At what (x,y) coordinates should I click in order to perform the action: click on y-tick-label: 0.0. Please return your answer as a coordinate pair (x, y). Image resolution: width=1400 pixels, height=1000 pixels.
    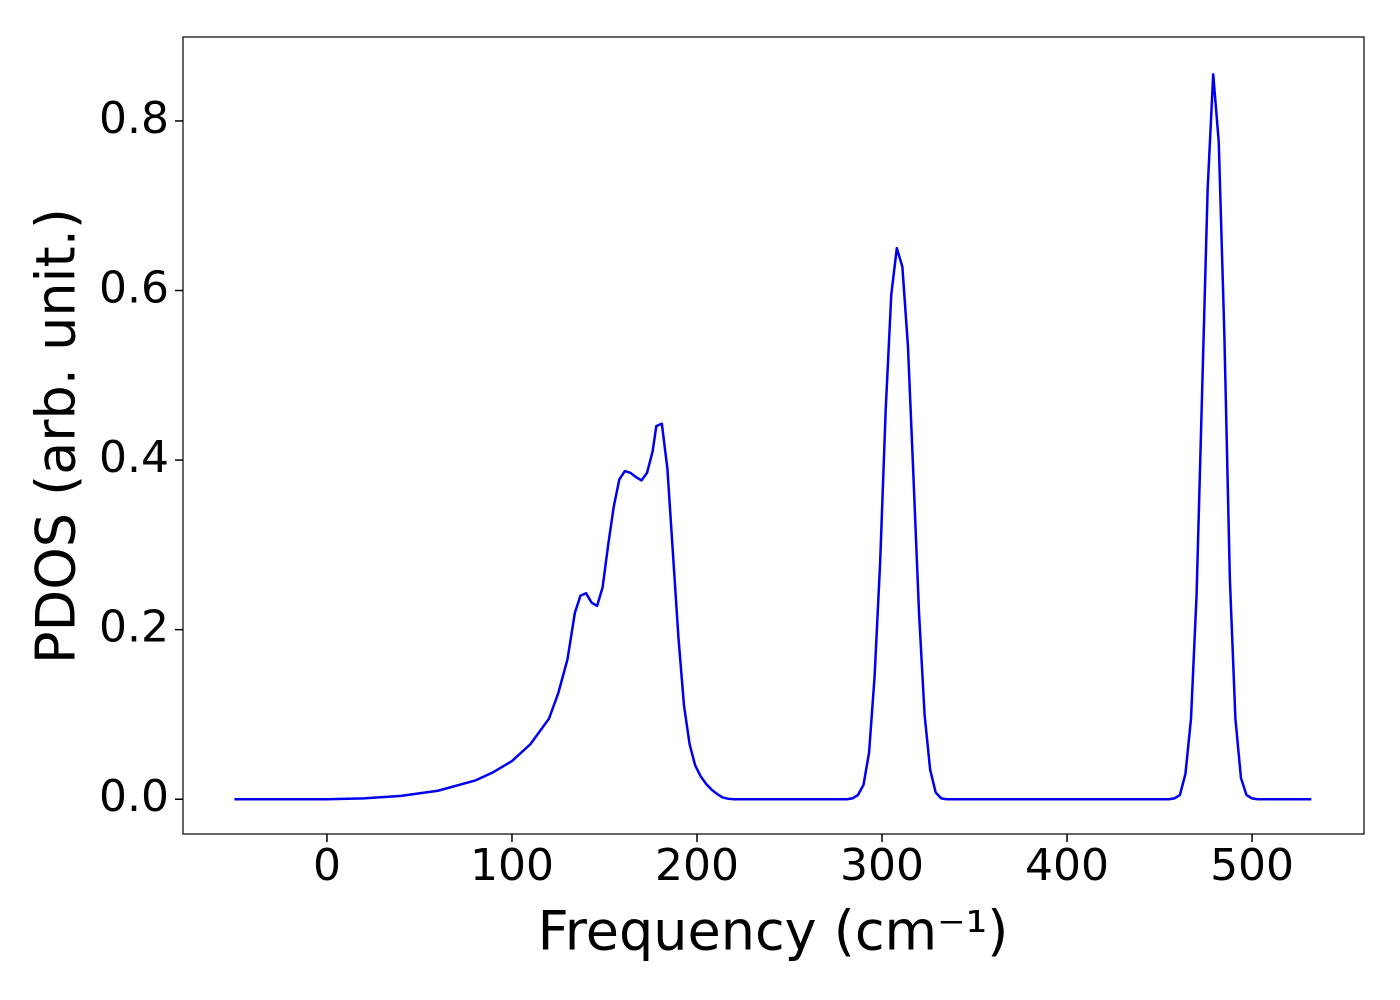
    Looking at the image, I should click on (134, 796).